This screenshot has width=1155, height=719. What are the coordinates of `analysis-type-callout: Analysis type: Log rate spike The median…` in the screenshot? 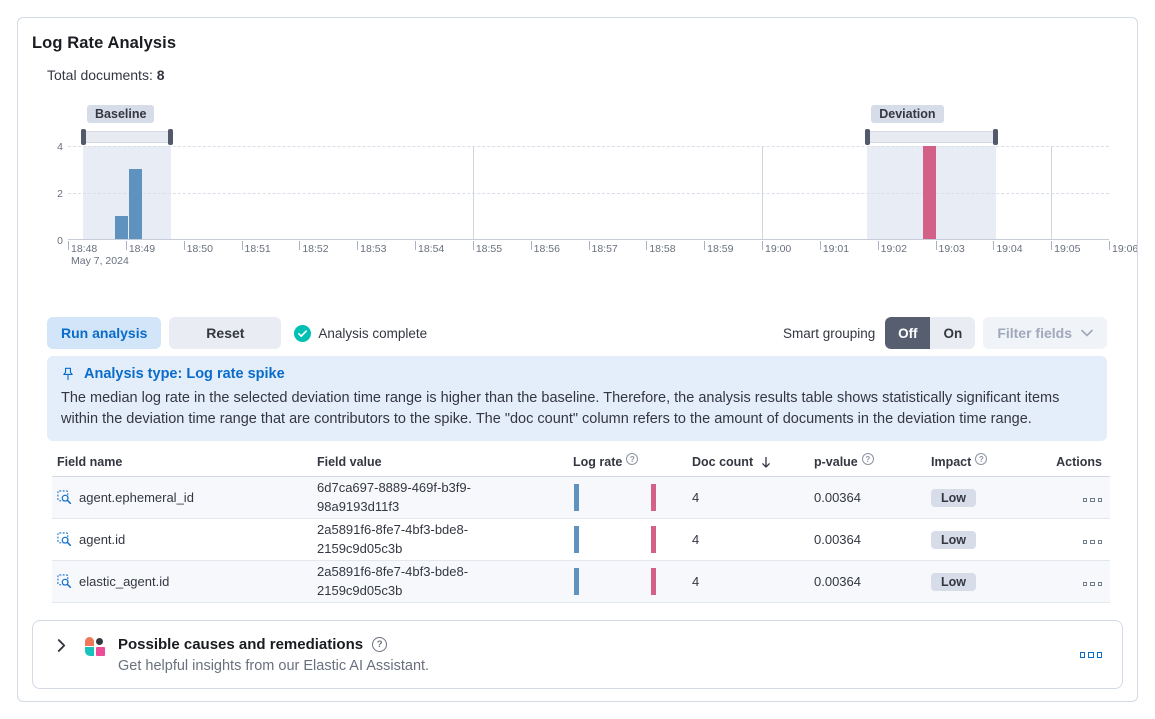 It's located at (577, 398).